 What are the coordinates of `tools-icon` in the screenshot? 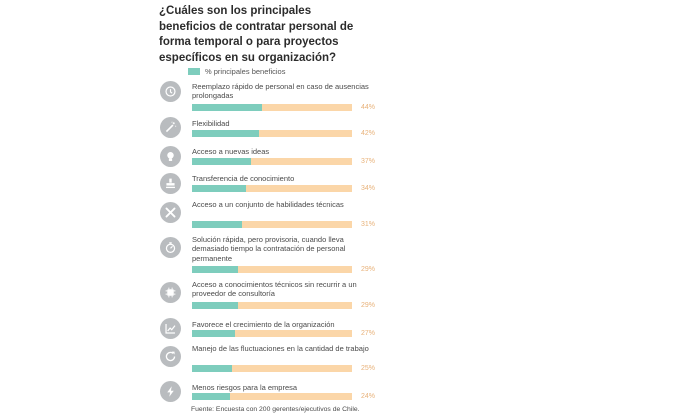 It's located at (170, 212).